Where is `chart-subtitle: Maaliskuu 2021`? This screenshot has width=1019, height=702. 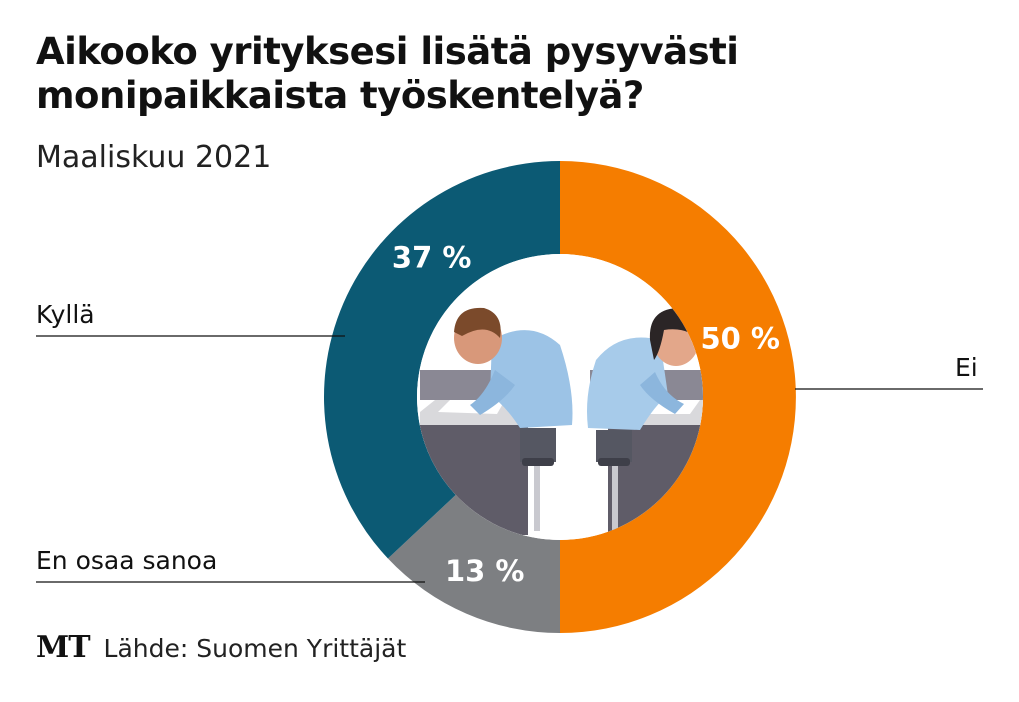 chart-subtitle: Maaliskuu 2021 is located at coordinates (154, 157).